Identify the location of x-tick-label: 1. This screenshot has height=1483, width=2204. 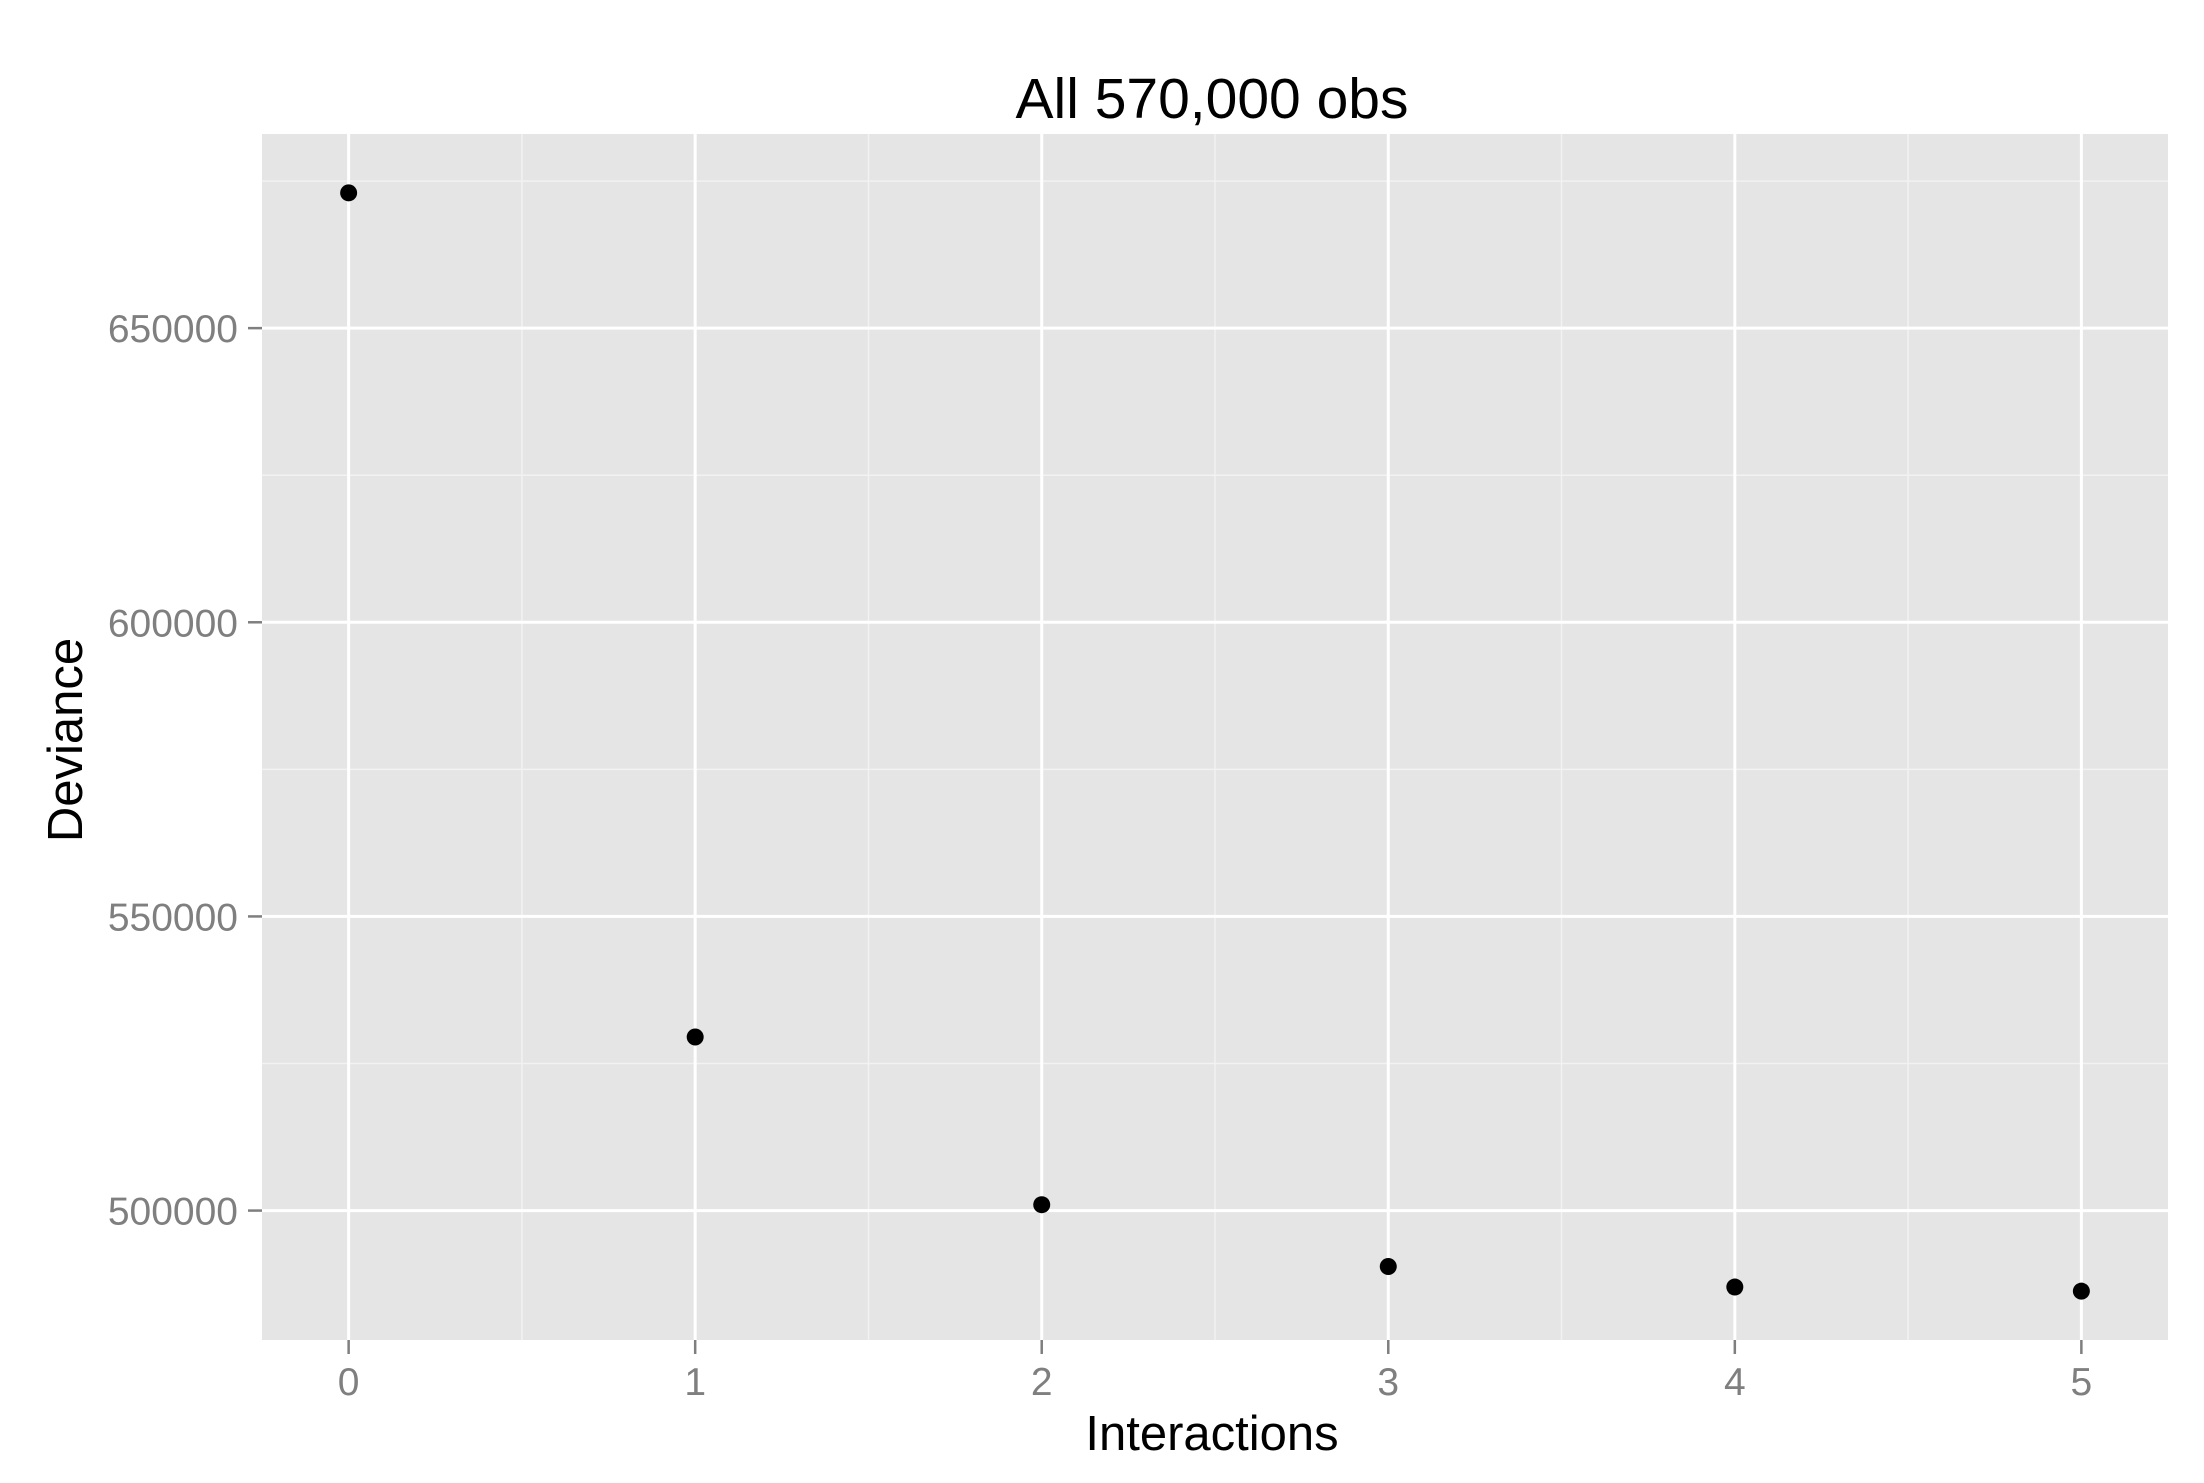
(695, 1382).